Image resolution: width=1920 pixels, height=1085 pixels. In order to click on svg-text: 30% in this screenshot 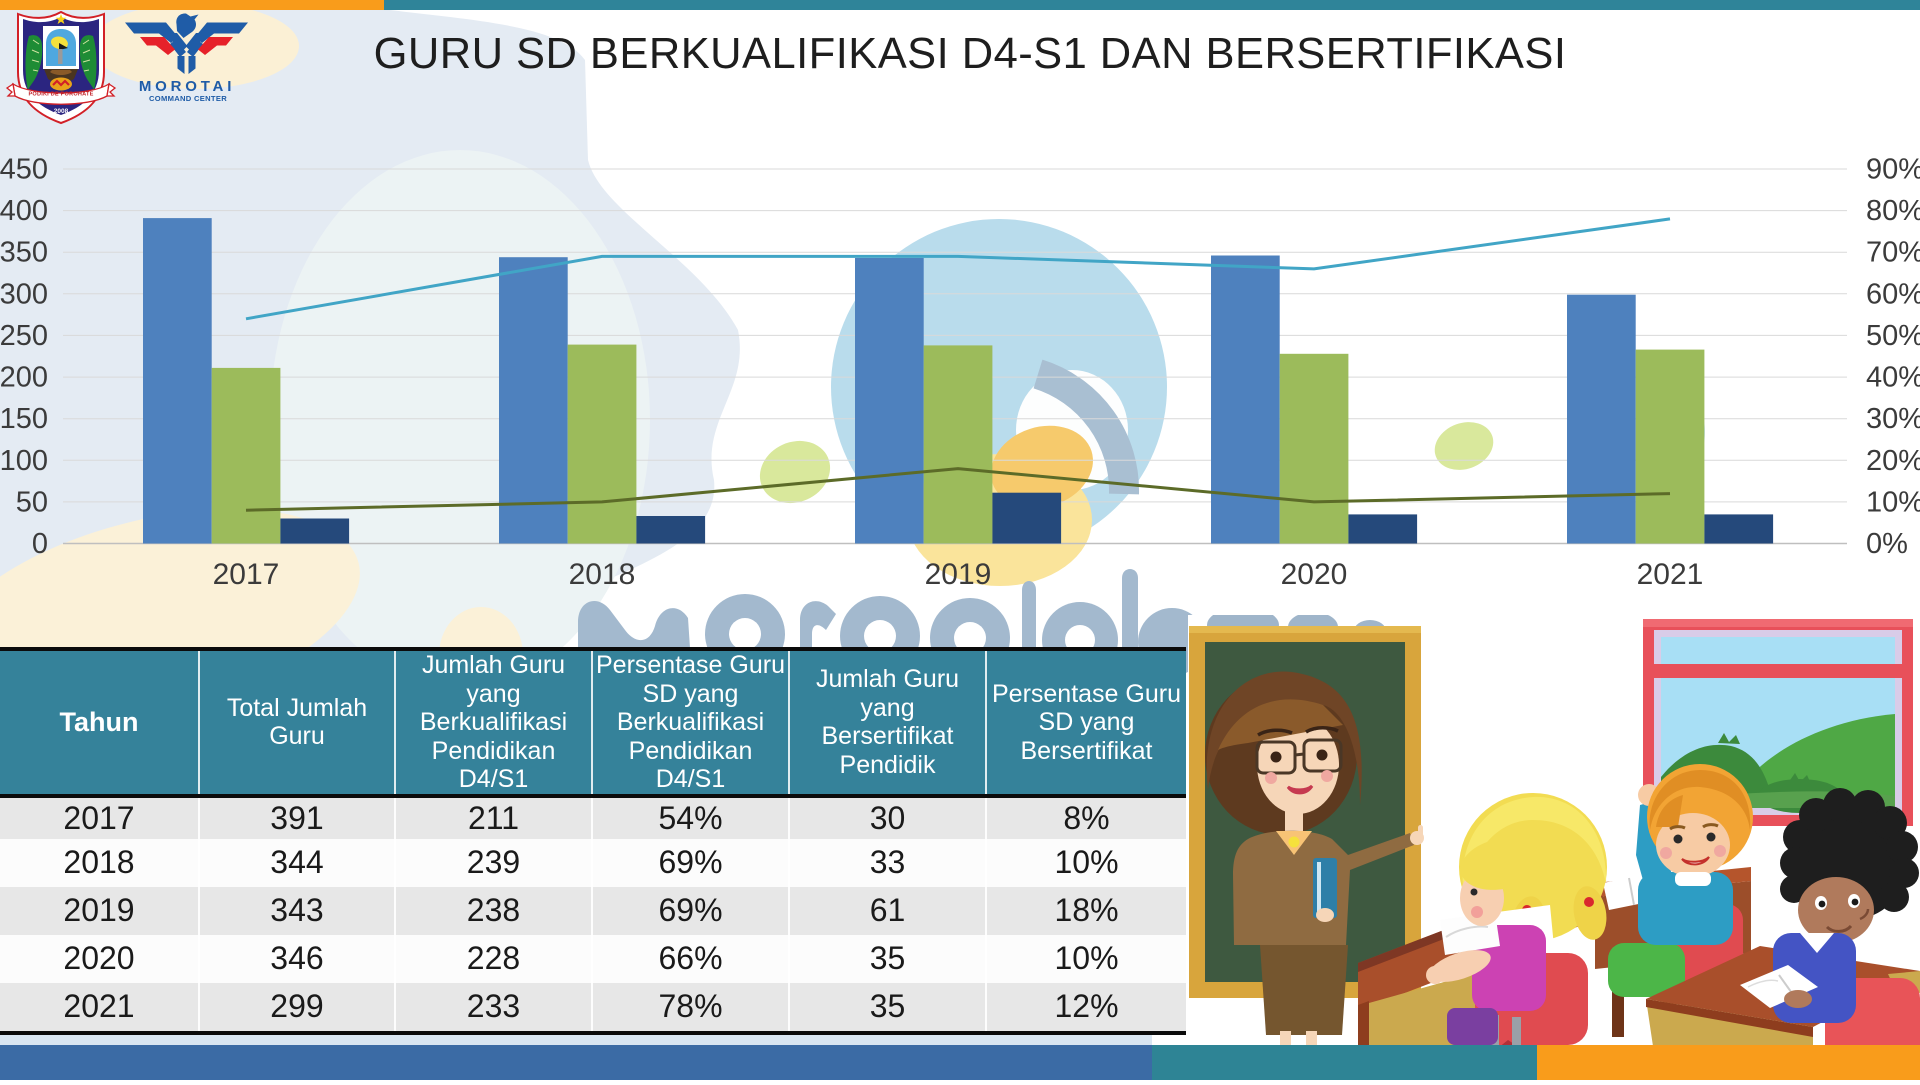, I will do `click(1893, 419)`.